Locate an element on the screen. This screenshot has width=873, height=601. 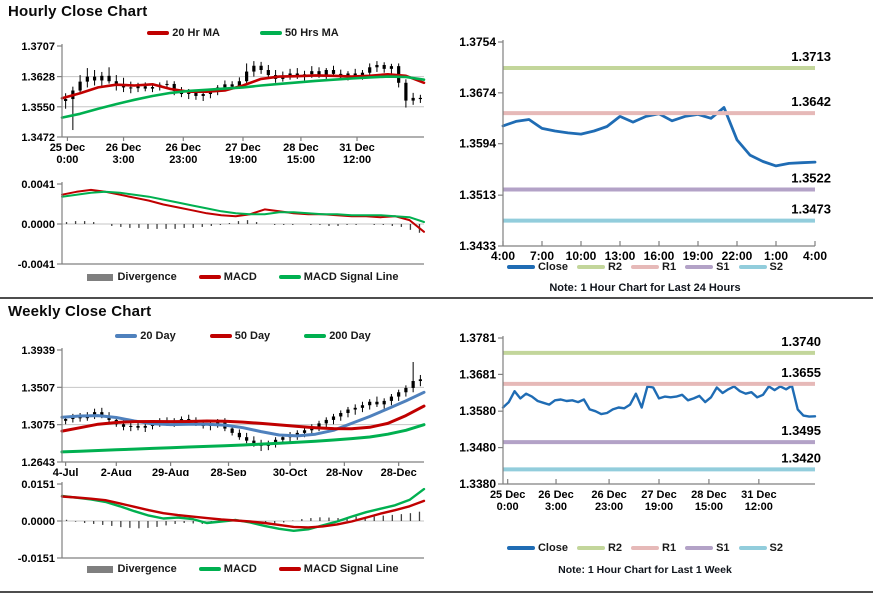
legend-entry: Close is located at coordinates (537, 548).